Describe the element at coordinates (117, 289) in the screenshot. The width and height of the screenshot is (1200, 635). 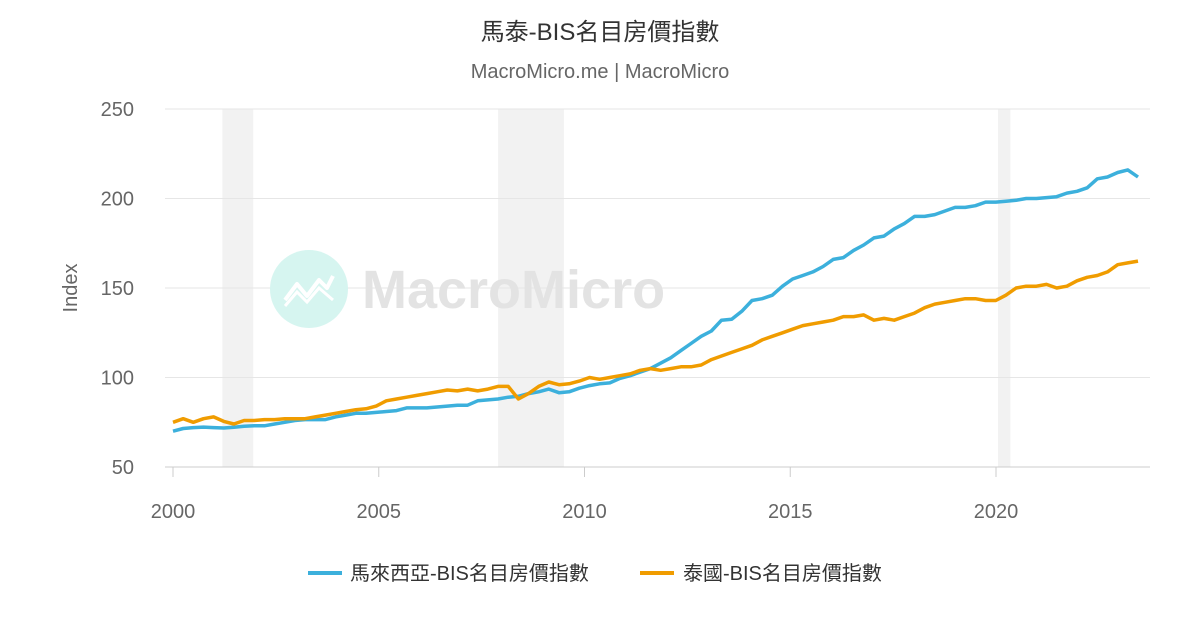
I see `y-tick-label: 150` at that location.